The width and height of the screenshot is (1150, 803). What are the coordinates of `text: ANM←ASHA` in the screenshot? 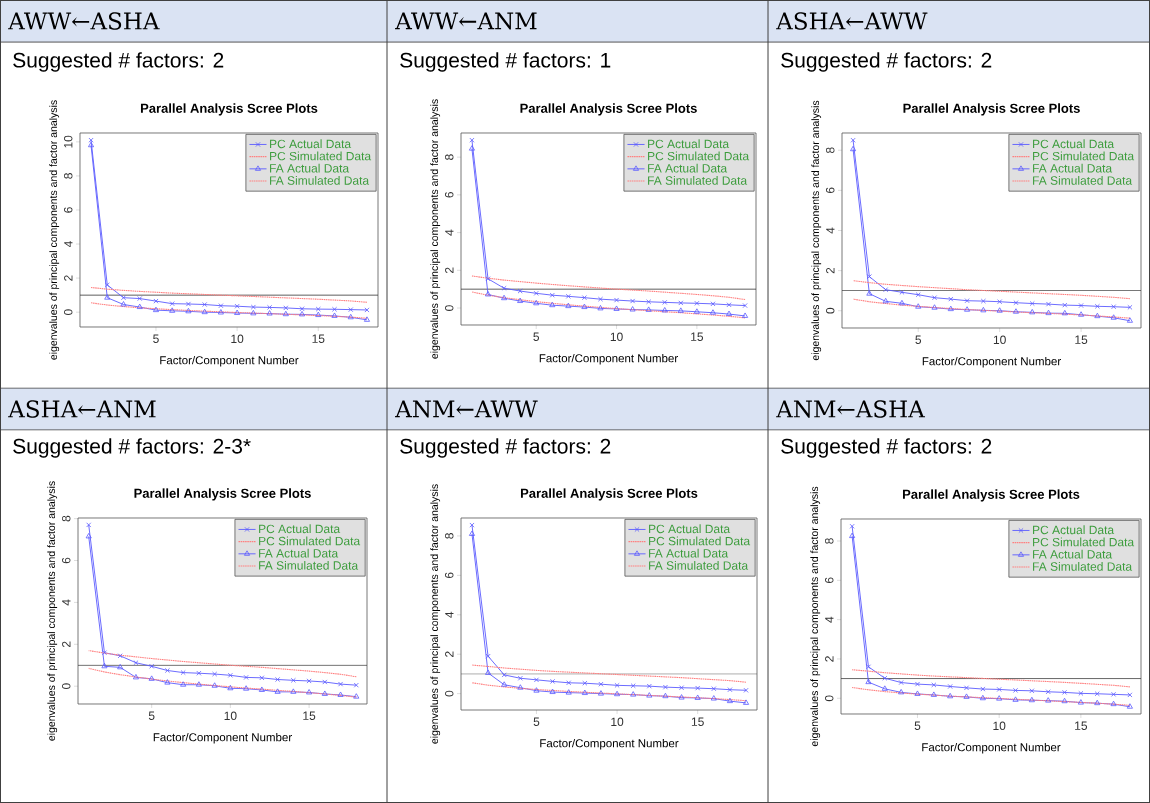 It's located at (851, 409).